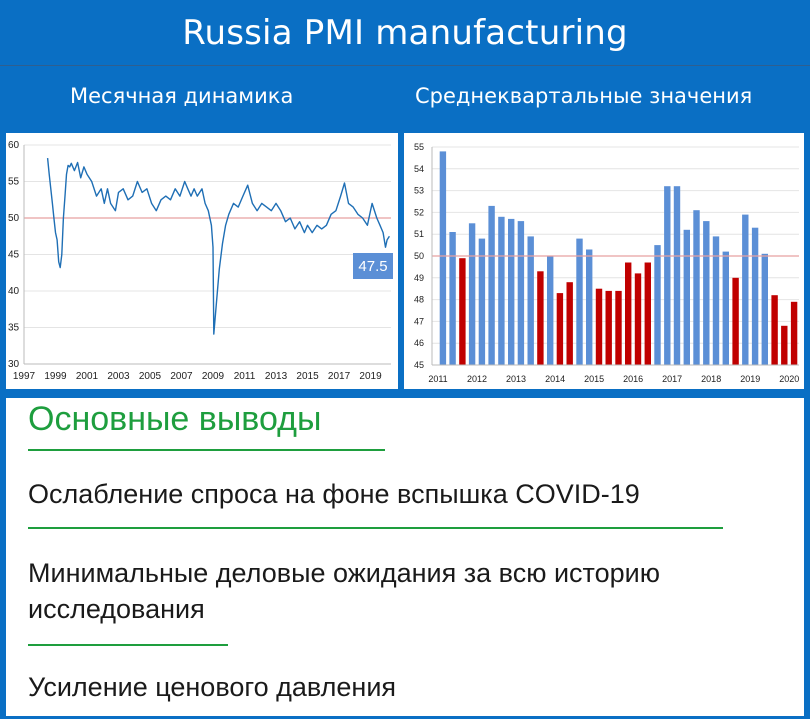 This screenshot has width=810, height=719. Describe the element at coordinates (584, 96) in the screenshot. I see `right-chart-subtitle: Среднеквартальные значения` at that location.